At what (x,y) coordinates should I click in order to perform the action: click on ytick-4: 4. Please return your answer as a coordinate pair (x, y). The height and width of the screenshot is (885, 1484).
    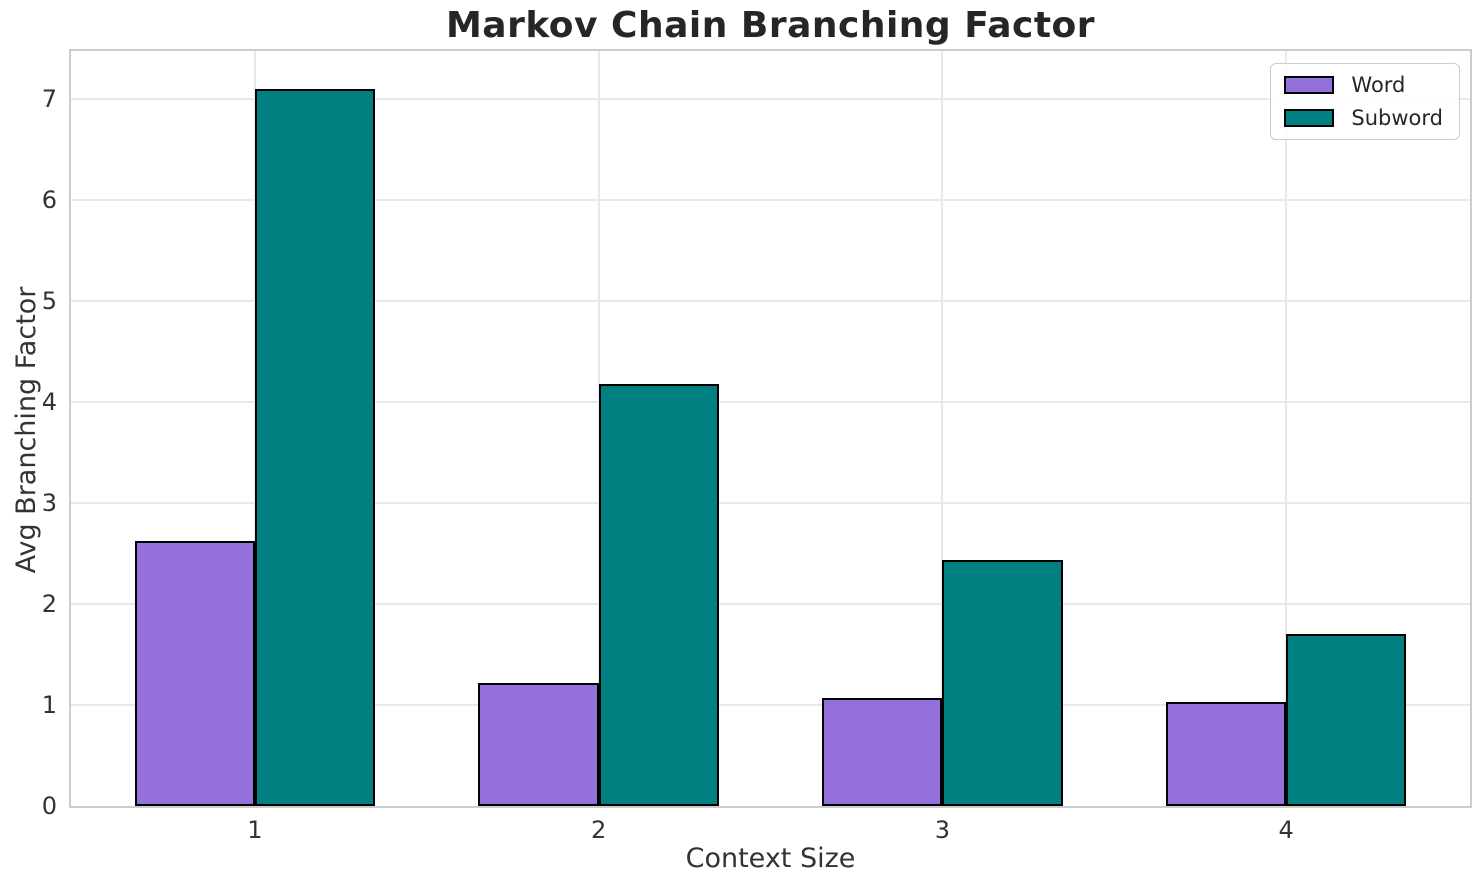
    Looking at the image, I should click on (49, 402).